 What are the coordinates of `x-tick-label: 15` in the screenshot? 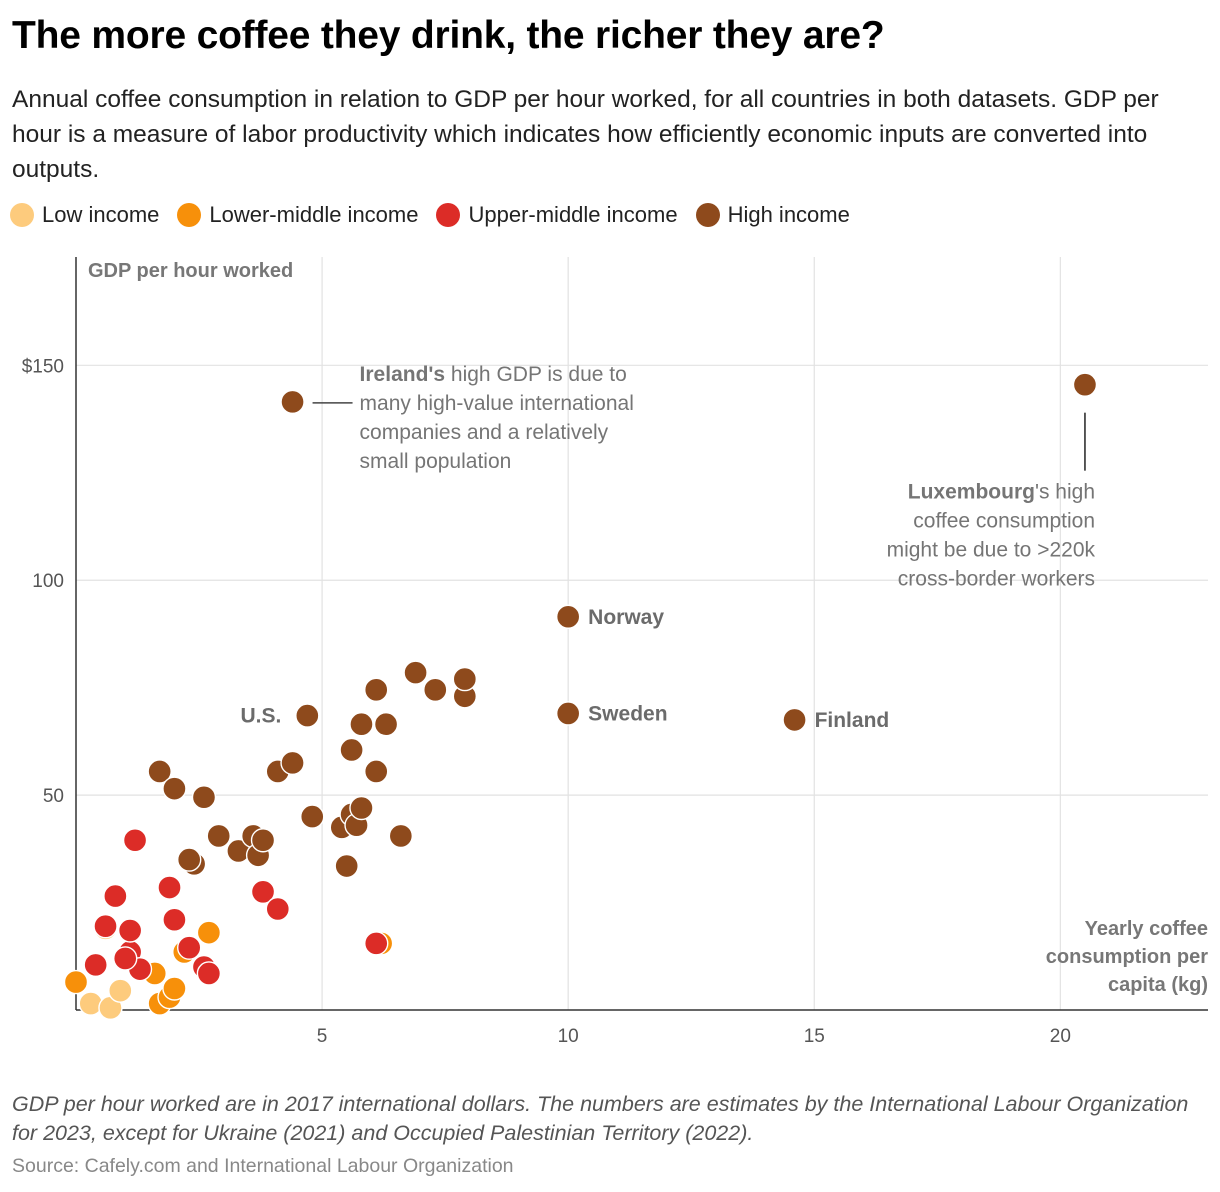 It's located at (814, 1036).